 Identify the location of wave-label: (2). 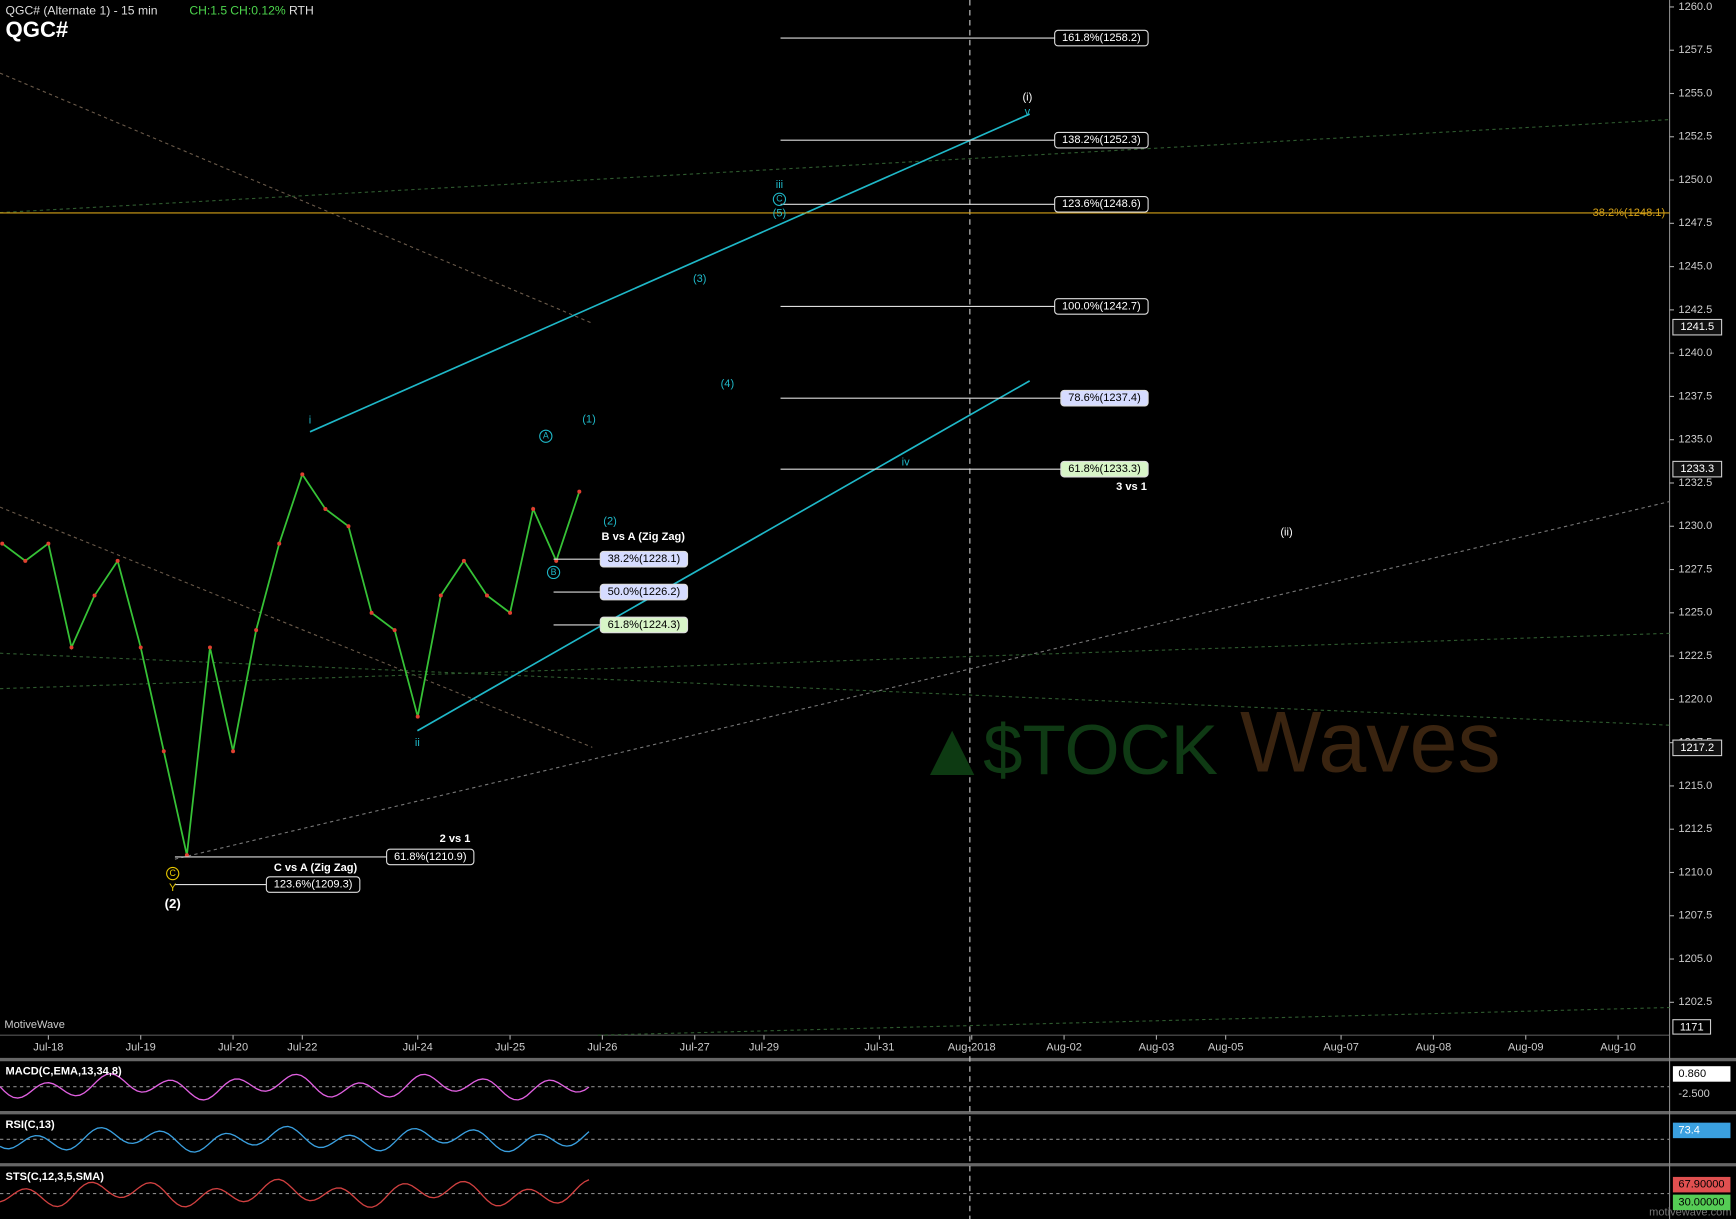
(173, 903).